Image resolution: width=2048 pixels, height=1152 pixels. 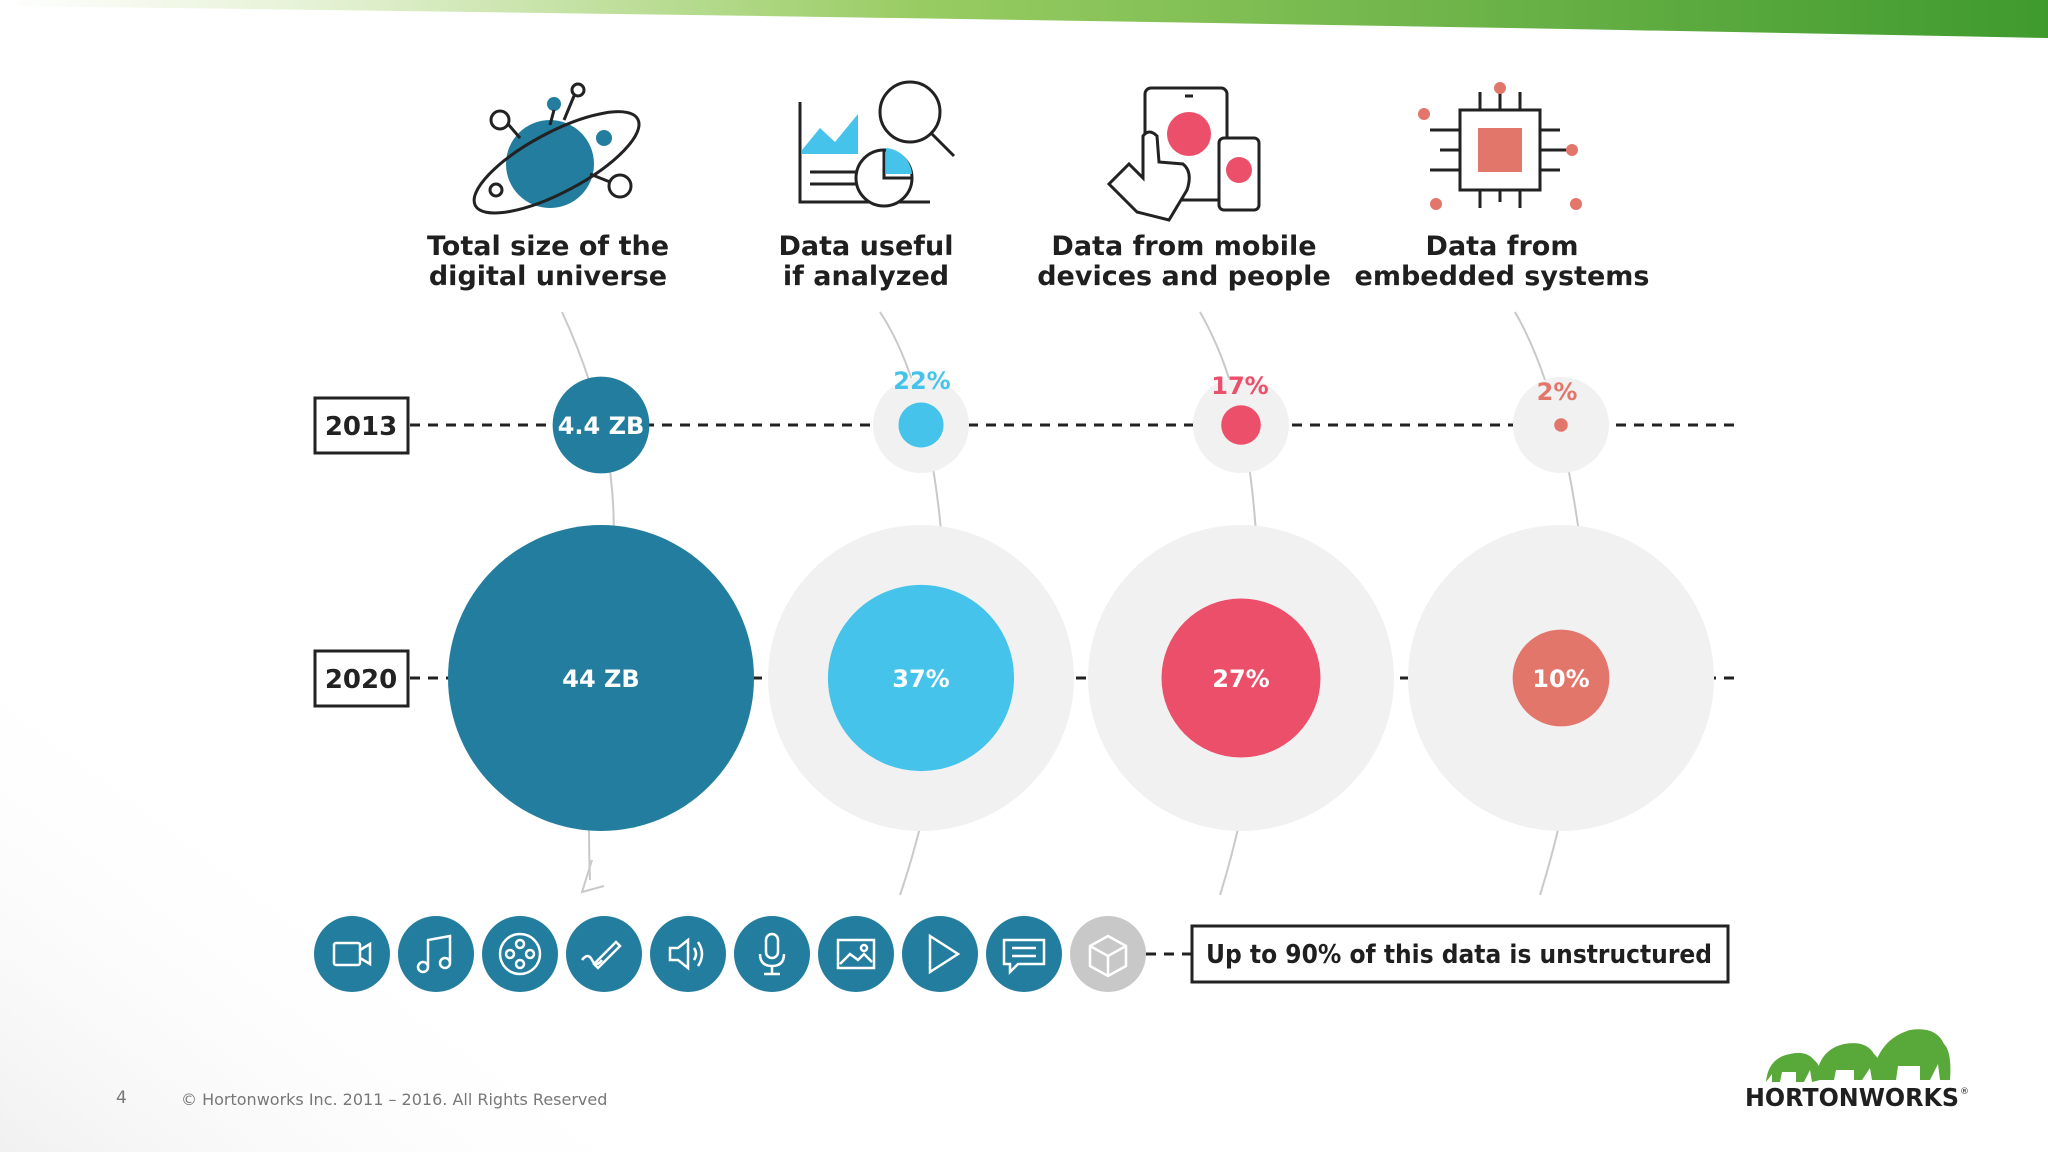 What do you see at coordinates (548, 246) in the screenshot?
I see `col1-title-line1: Total size of the` at bounding box center [548, 246].